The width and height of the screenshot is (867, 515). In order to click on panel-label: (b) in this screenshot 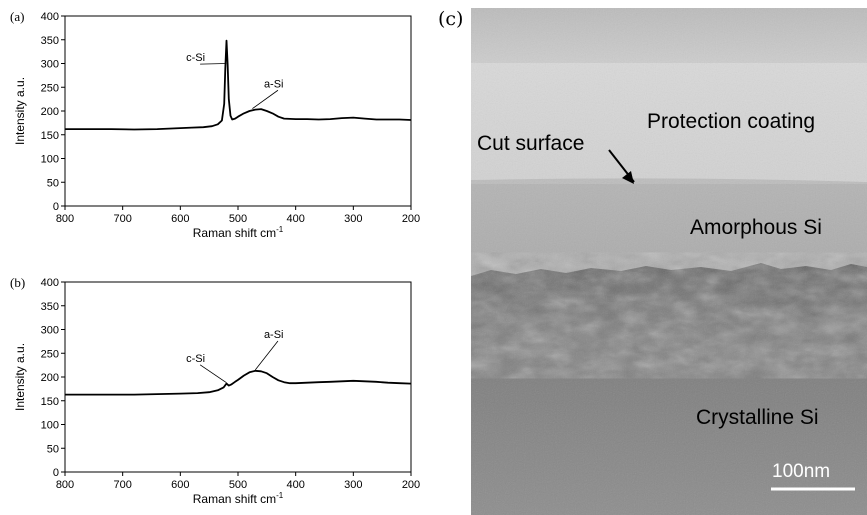, I will do `click(17, 282)`.